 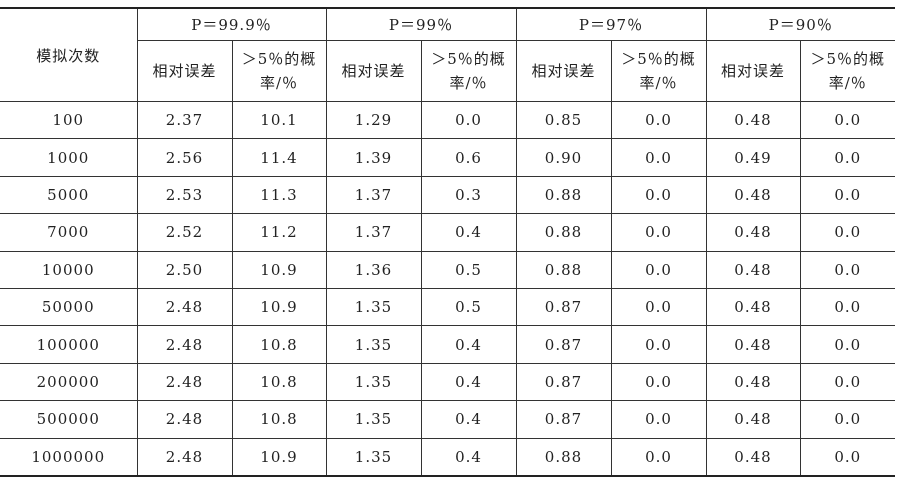 I want to click on row-label: 1000, so click(x=69, y=157).